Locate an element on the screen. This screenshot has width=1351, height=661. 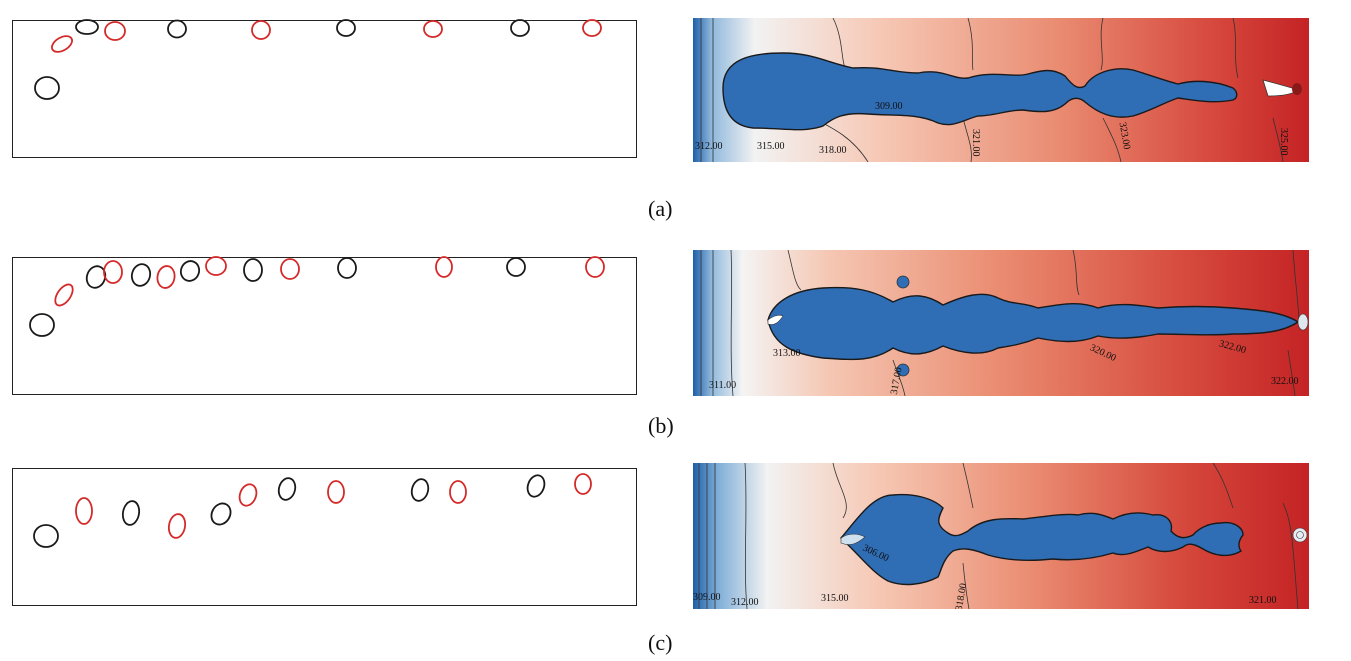
isotherm-label: 317.00 is located at coordinates (897, 380).